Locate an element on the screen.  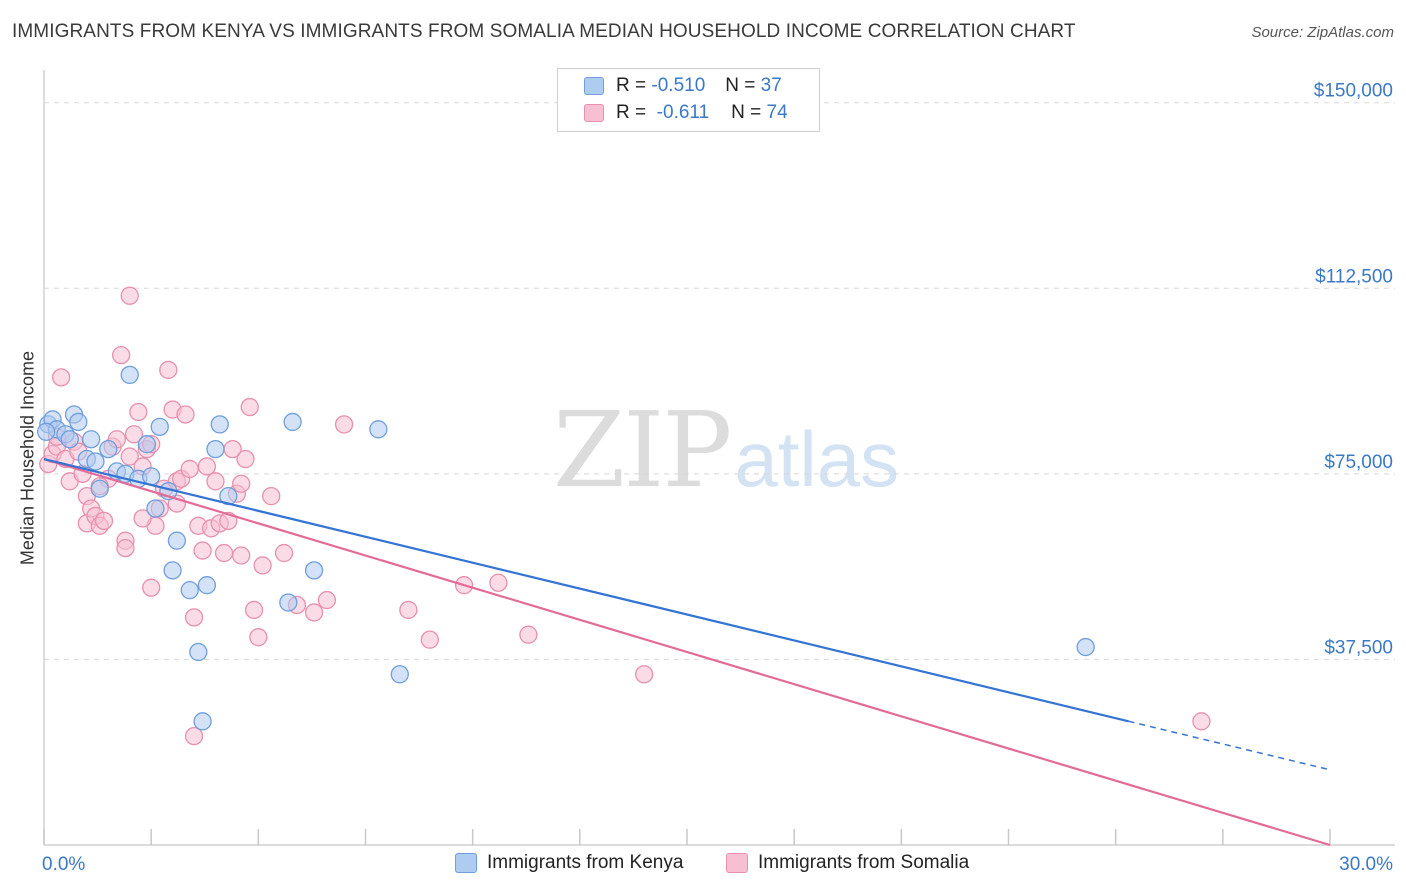
watermark-atlas: atlas is located at coordinates (817, 459).